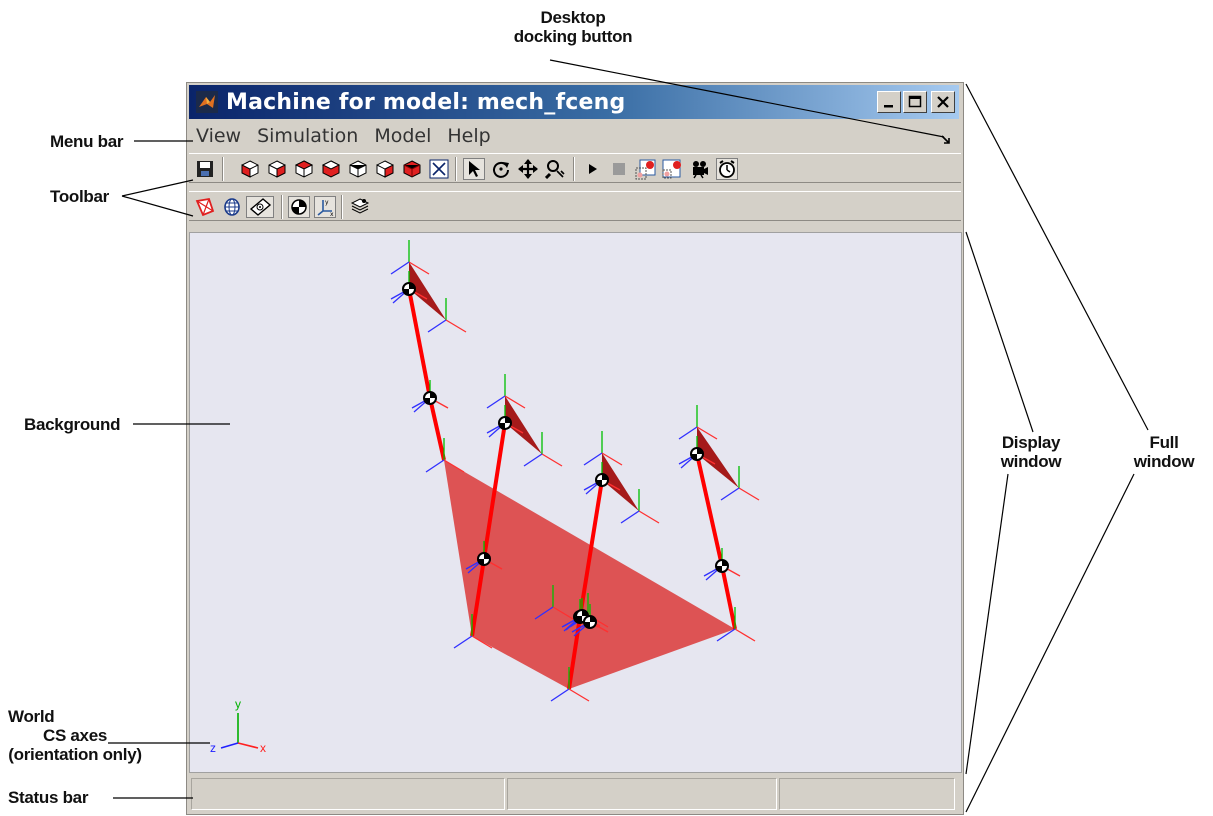 This screenshot has height=816, width=1213. I want to click on record-start-icon, so click(645, 169).